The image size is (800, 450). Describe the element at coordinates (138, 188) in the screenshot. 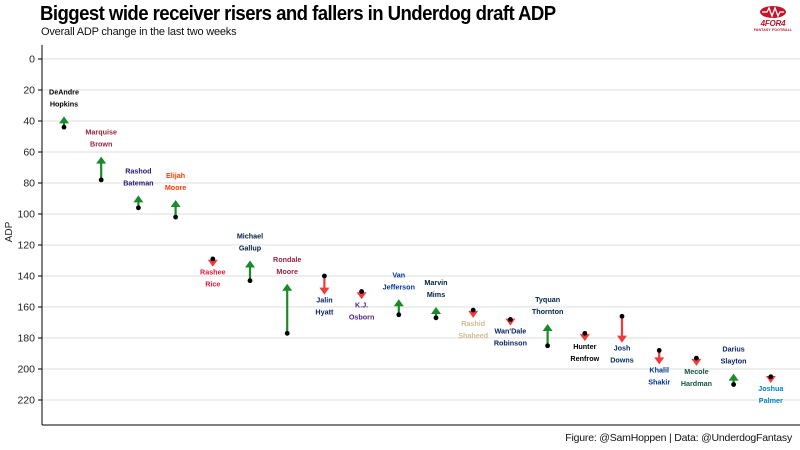

I see `player-mark: Rashod Bateman` at that location.